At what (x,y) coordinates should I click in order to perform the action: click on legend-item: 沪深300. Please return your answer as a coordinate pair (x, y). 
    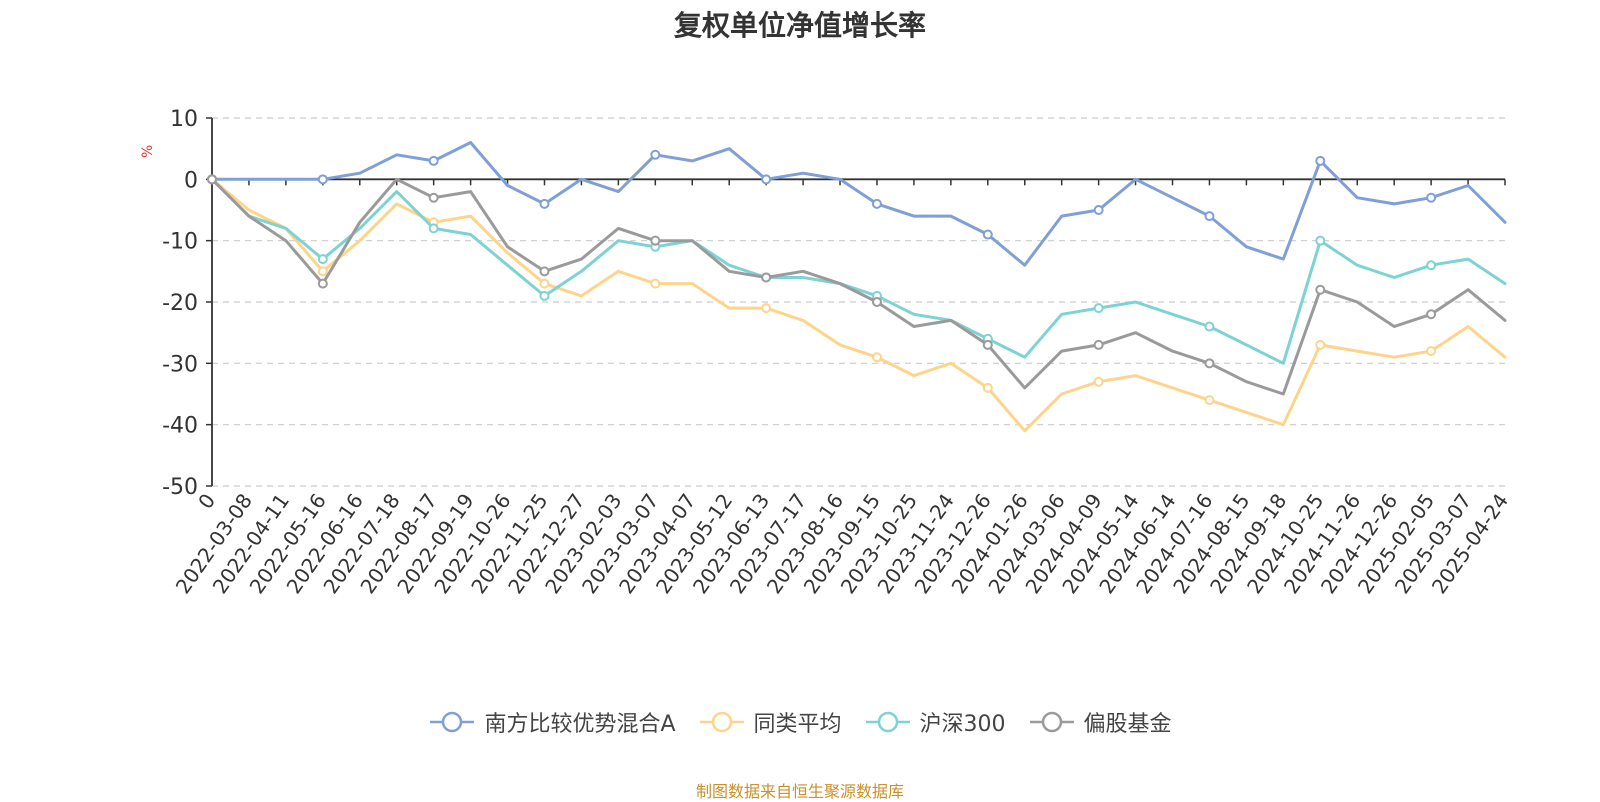
    Looking at the image, I should click on (935, 722).